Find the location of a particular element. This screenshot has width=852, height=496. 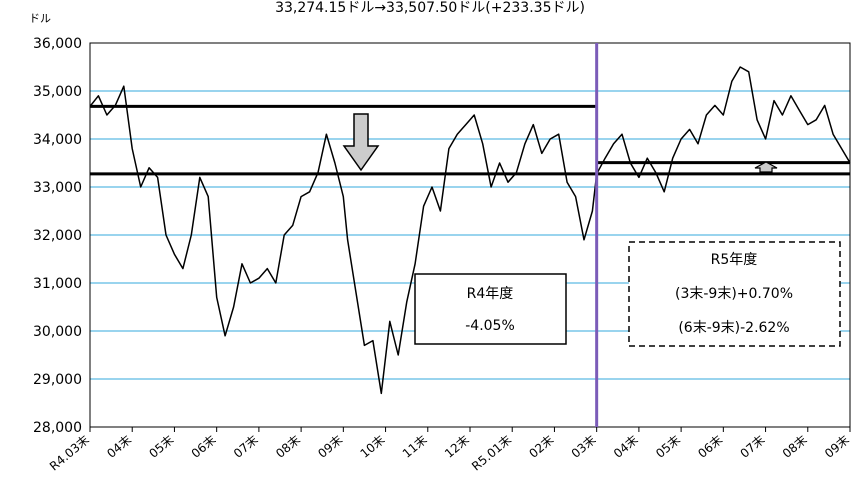

up-arrow-icon is located at coordinates (766, 167).